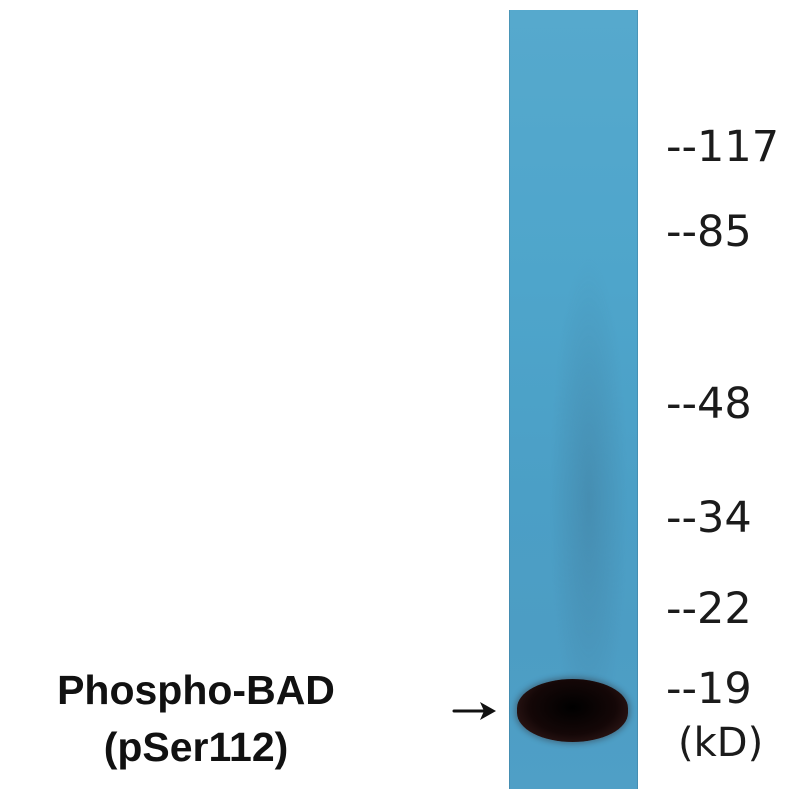  Describe the element at coordinates (474, 711) in the screenshot. I see `arrow-right-icon` at that location.